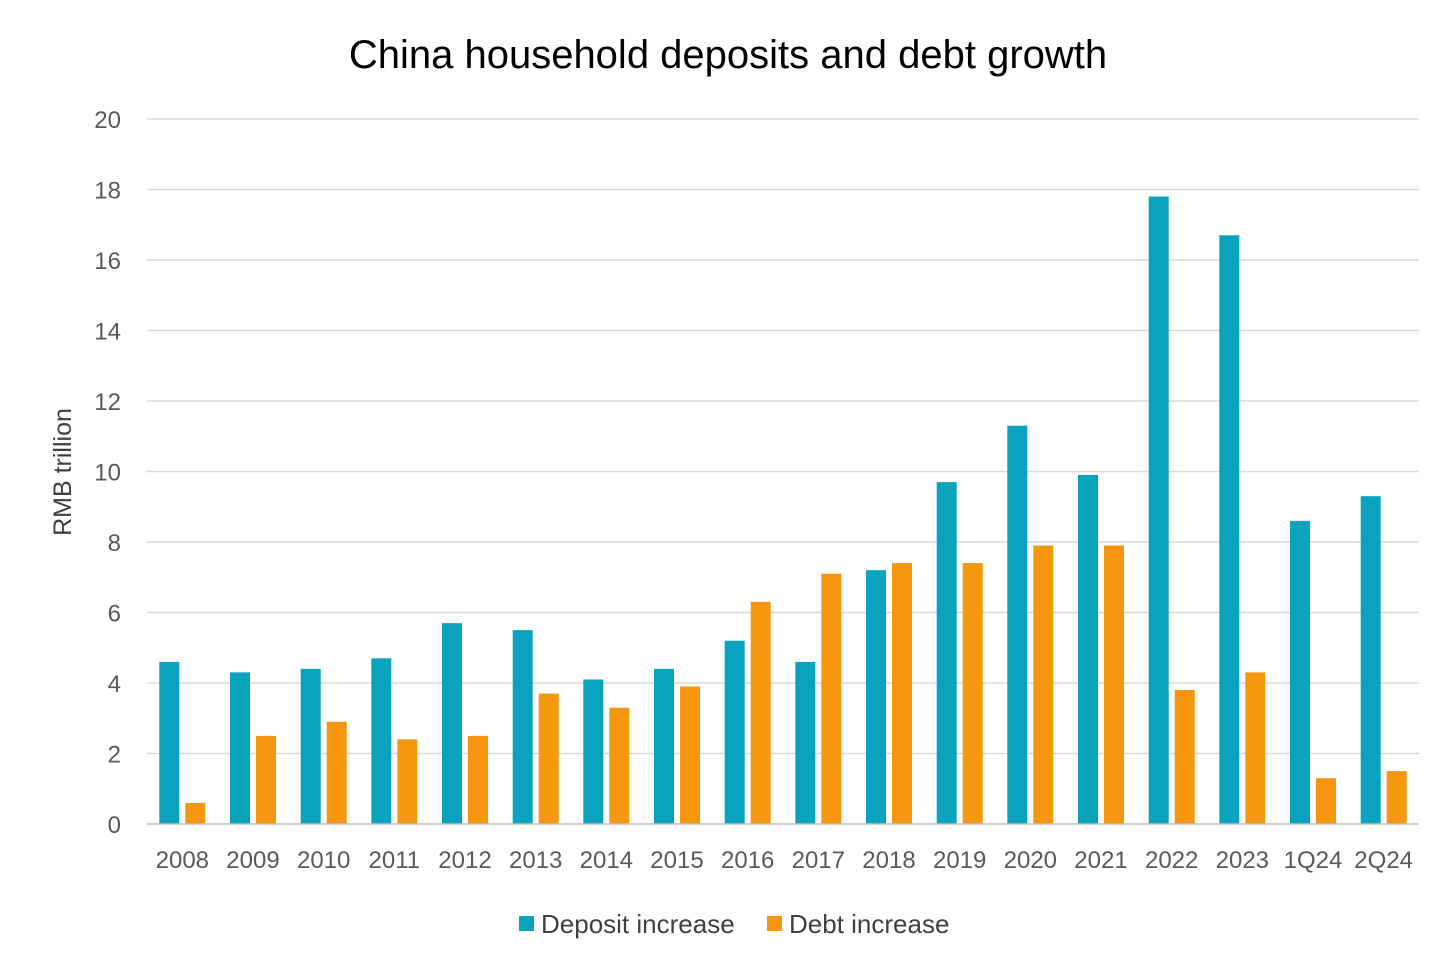 This screenshot has width=1456, height=971. Describe the element at coordinates (114, 543) in the screenshot. I see `y-tick-label: 8` at that location.